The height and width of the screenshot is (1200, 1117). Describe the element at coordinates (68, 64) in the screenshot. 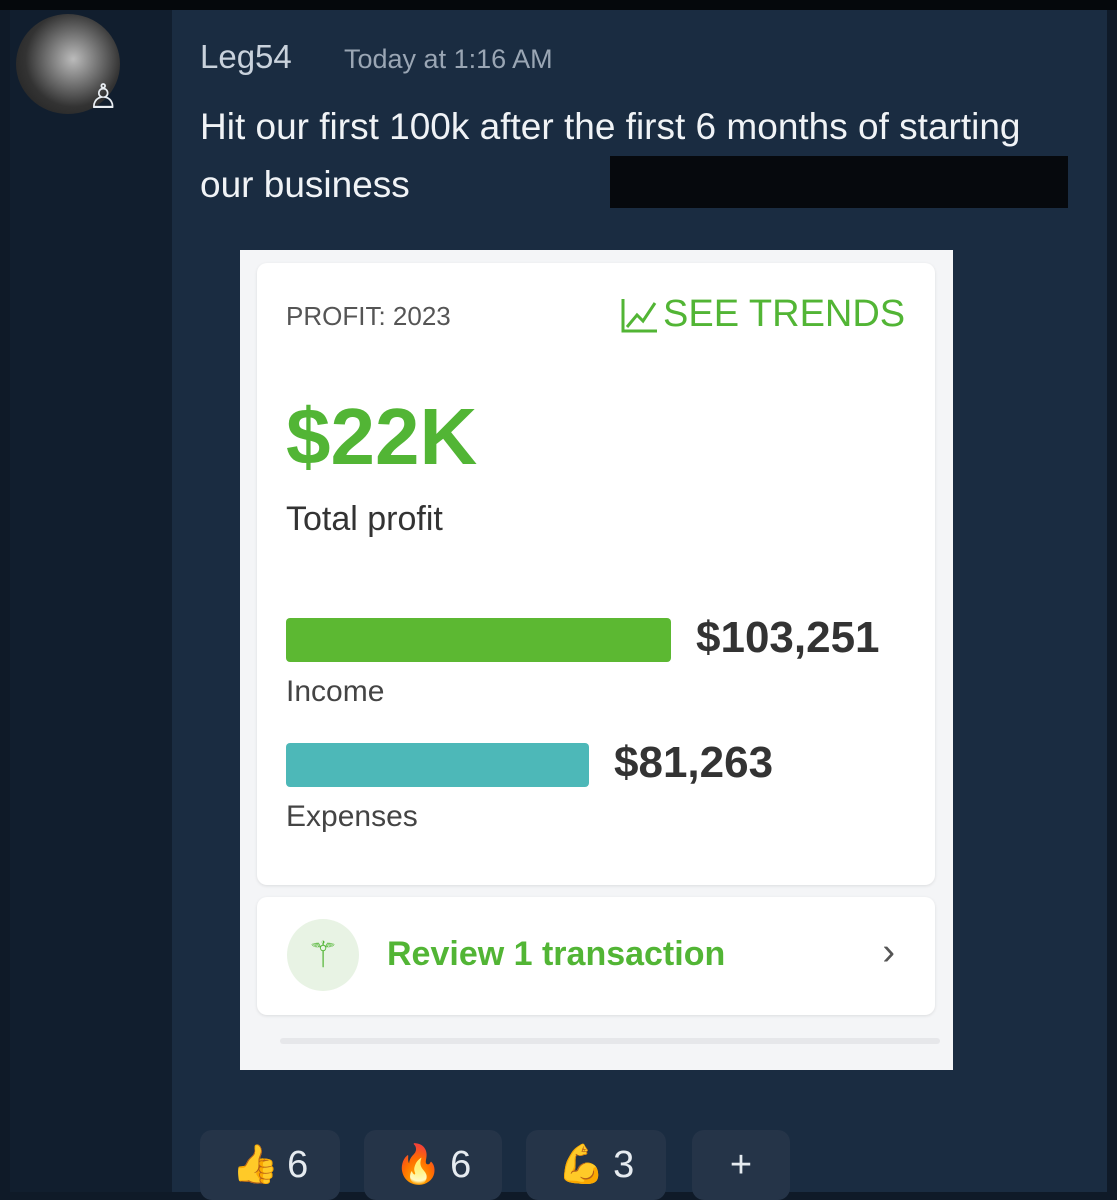

I see `avatar` at that location.